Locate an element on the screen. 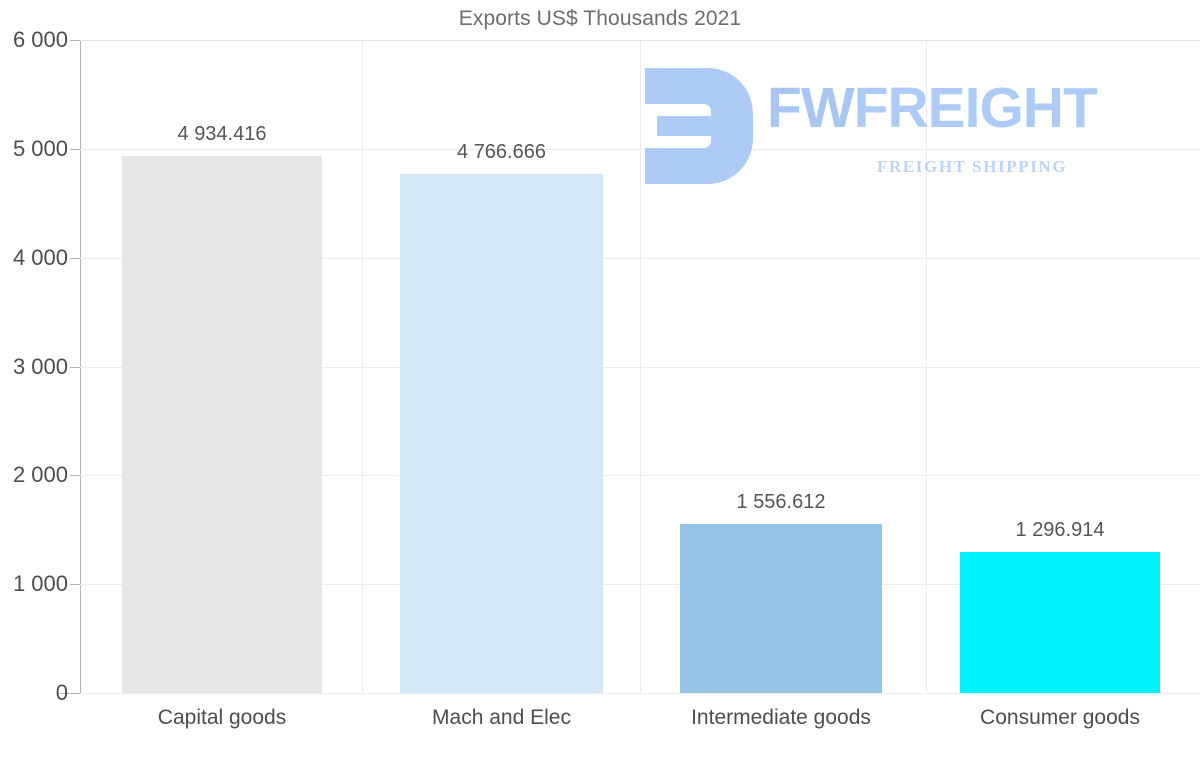 This screenshot has width=1200, height=763. y-axis-tick-label: 4 000 is located at coordinates (40, 257).